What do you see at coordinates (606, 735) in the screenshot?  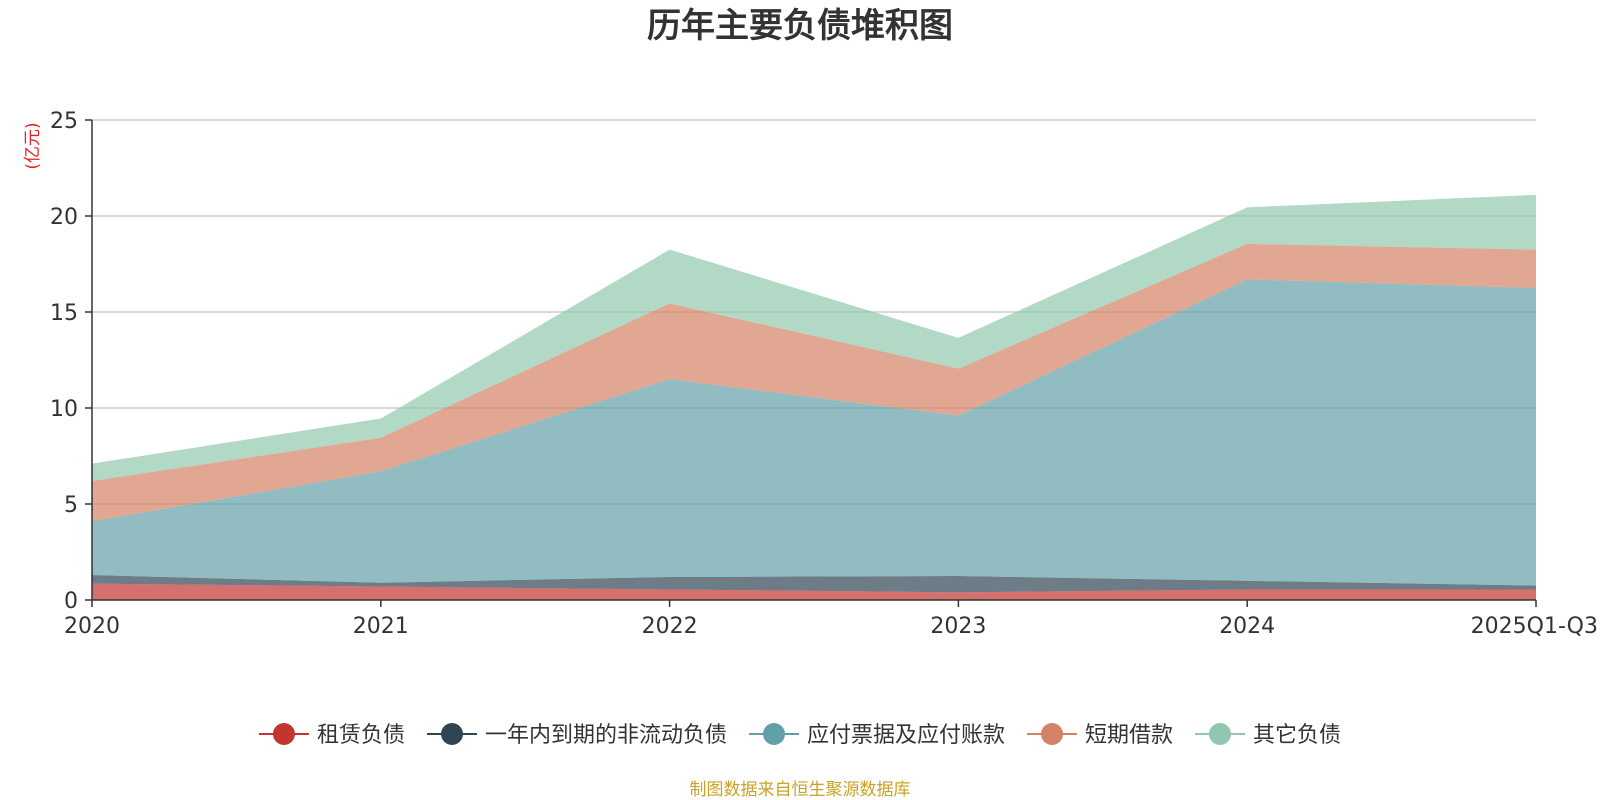 I see `legend-label: 一年内到期的非流动负债` at bounding box center [606, 735].